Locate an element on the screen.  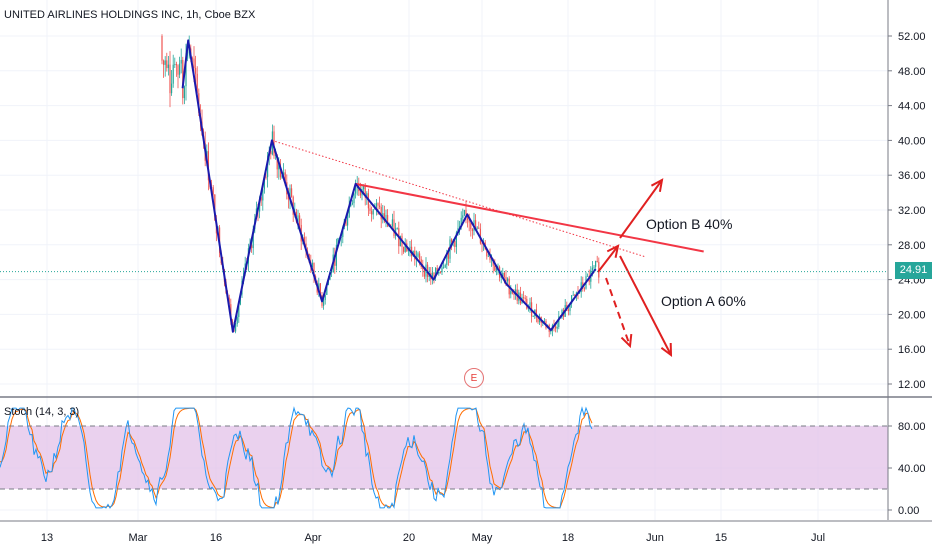
x-tick-label: 16 is located at coordinates (216, 538).